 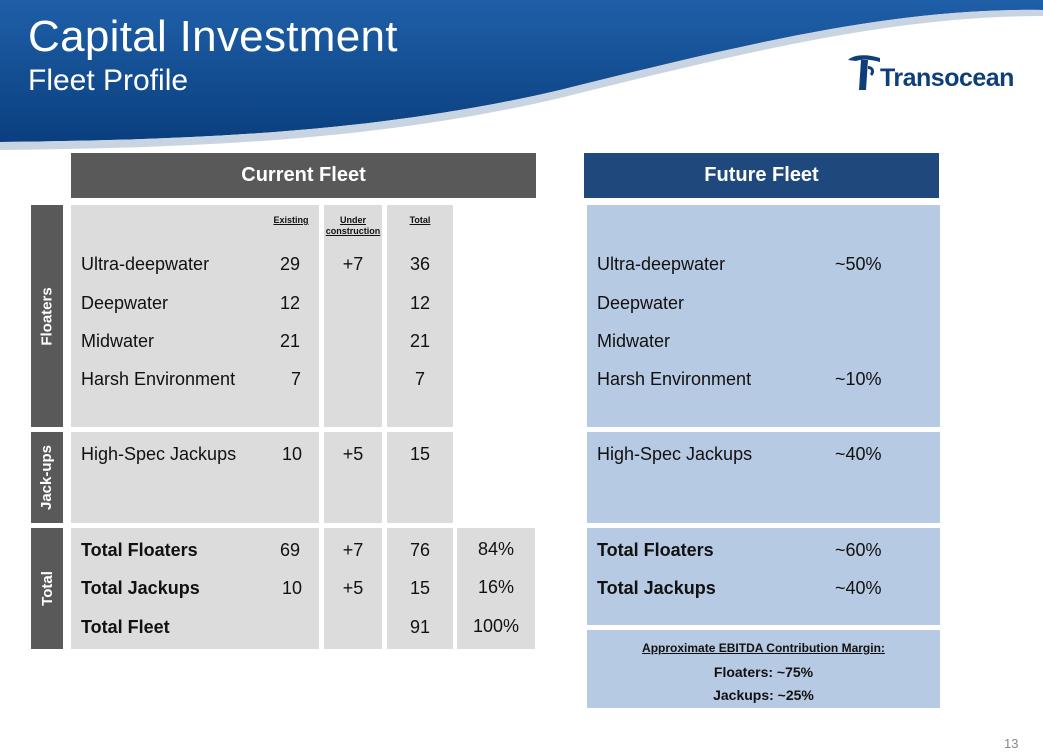 I want to click on future-total-cell, so click(x=763, y=576).